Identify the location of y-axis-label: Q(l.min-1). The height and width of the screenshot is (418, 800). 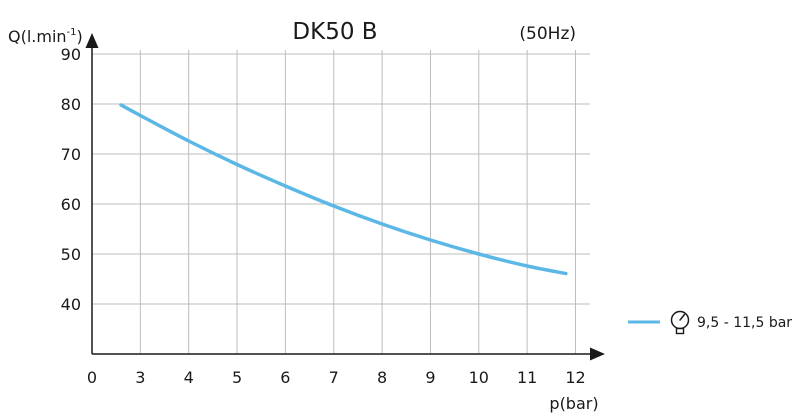
(45, 36).